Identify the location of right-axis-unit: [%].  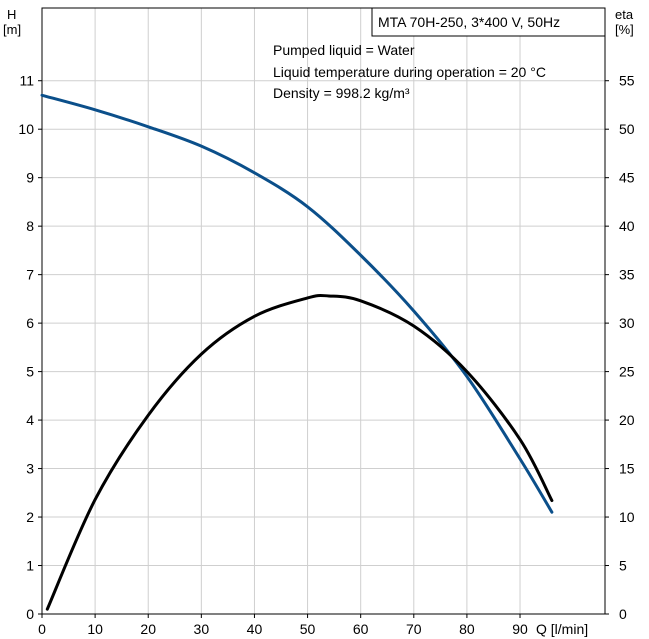
(624, 29).